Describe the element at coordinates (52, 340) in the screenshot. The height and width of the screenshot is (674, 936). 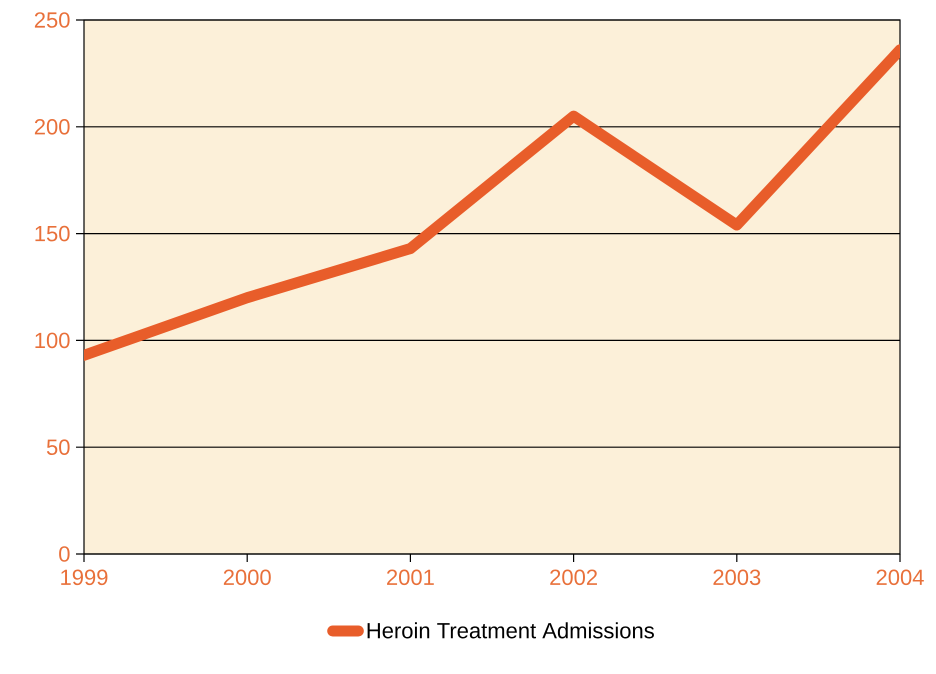
I see `y-tick-label: 100` at that location.